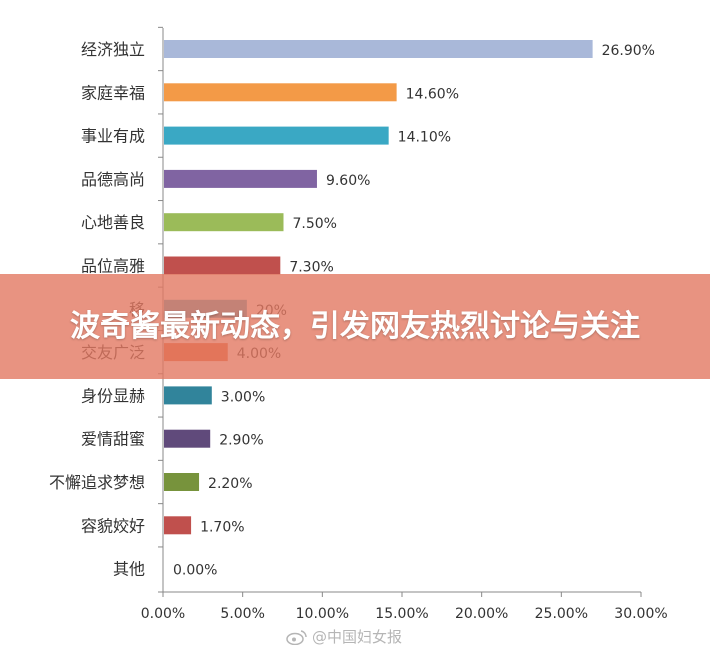 The image size is (710, 655). Describe the element at coordinates (113, 525) in the screenshot. I see `category-label: 容貌姣好` at that location.